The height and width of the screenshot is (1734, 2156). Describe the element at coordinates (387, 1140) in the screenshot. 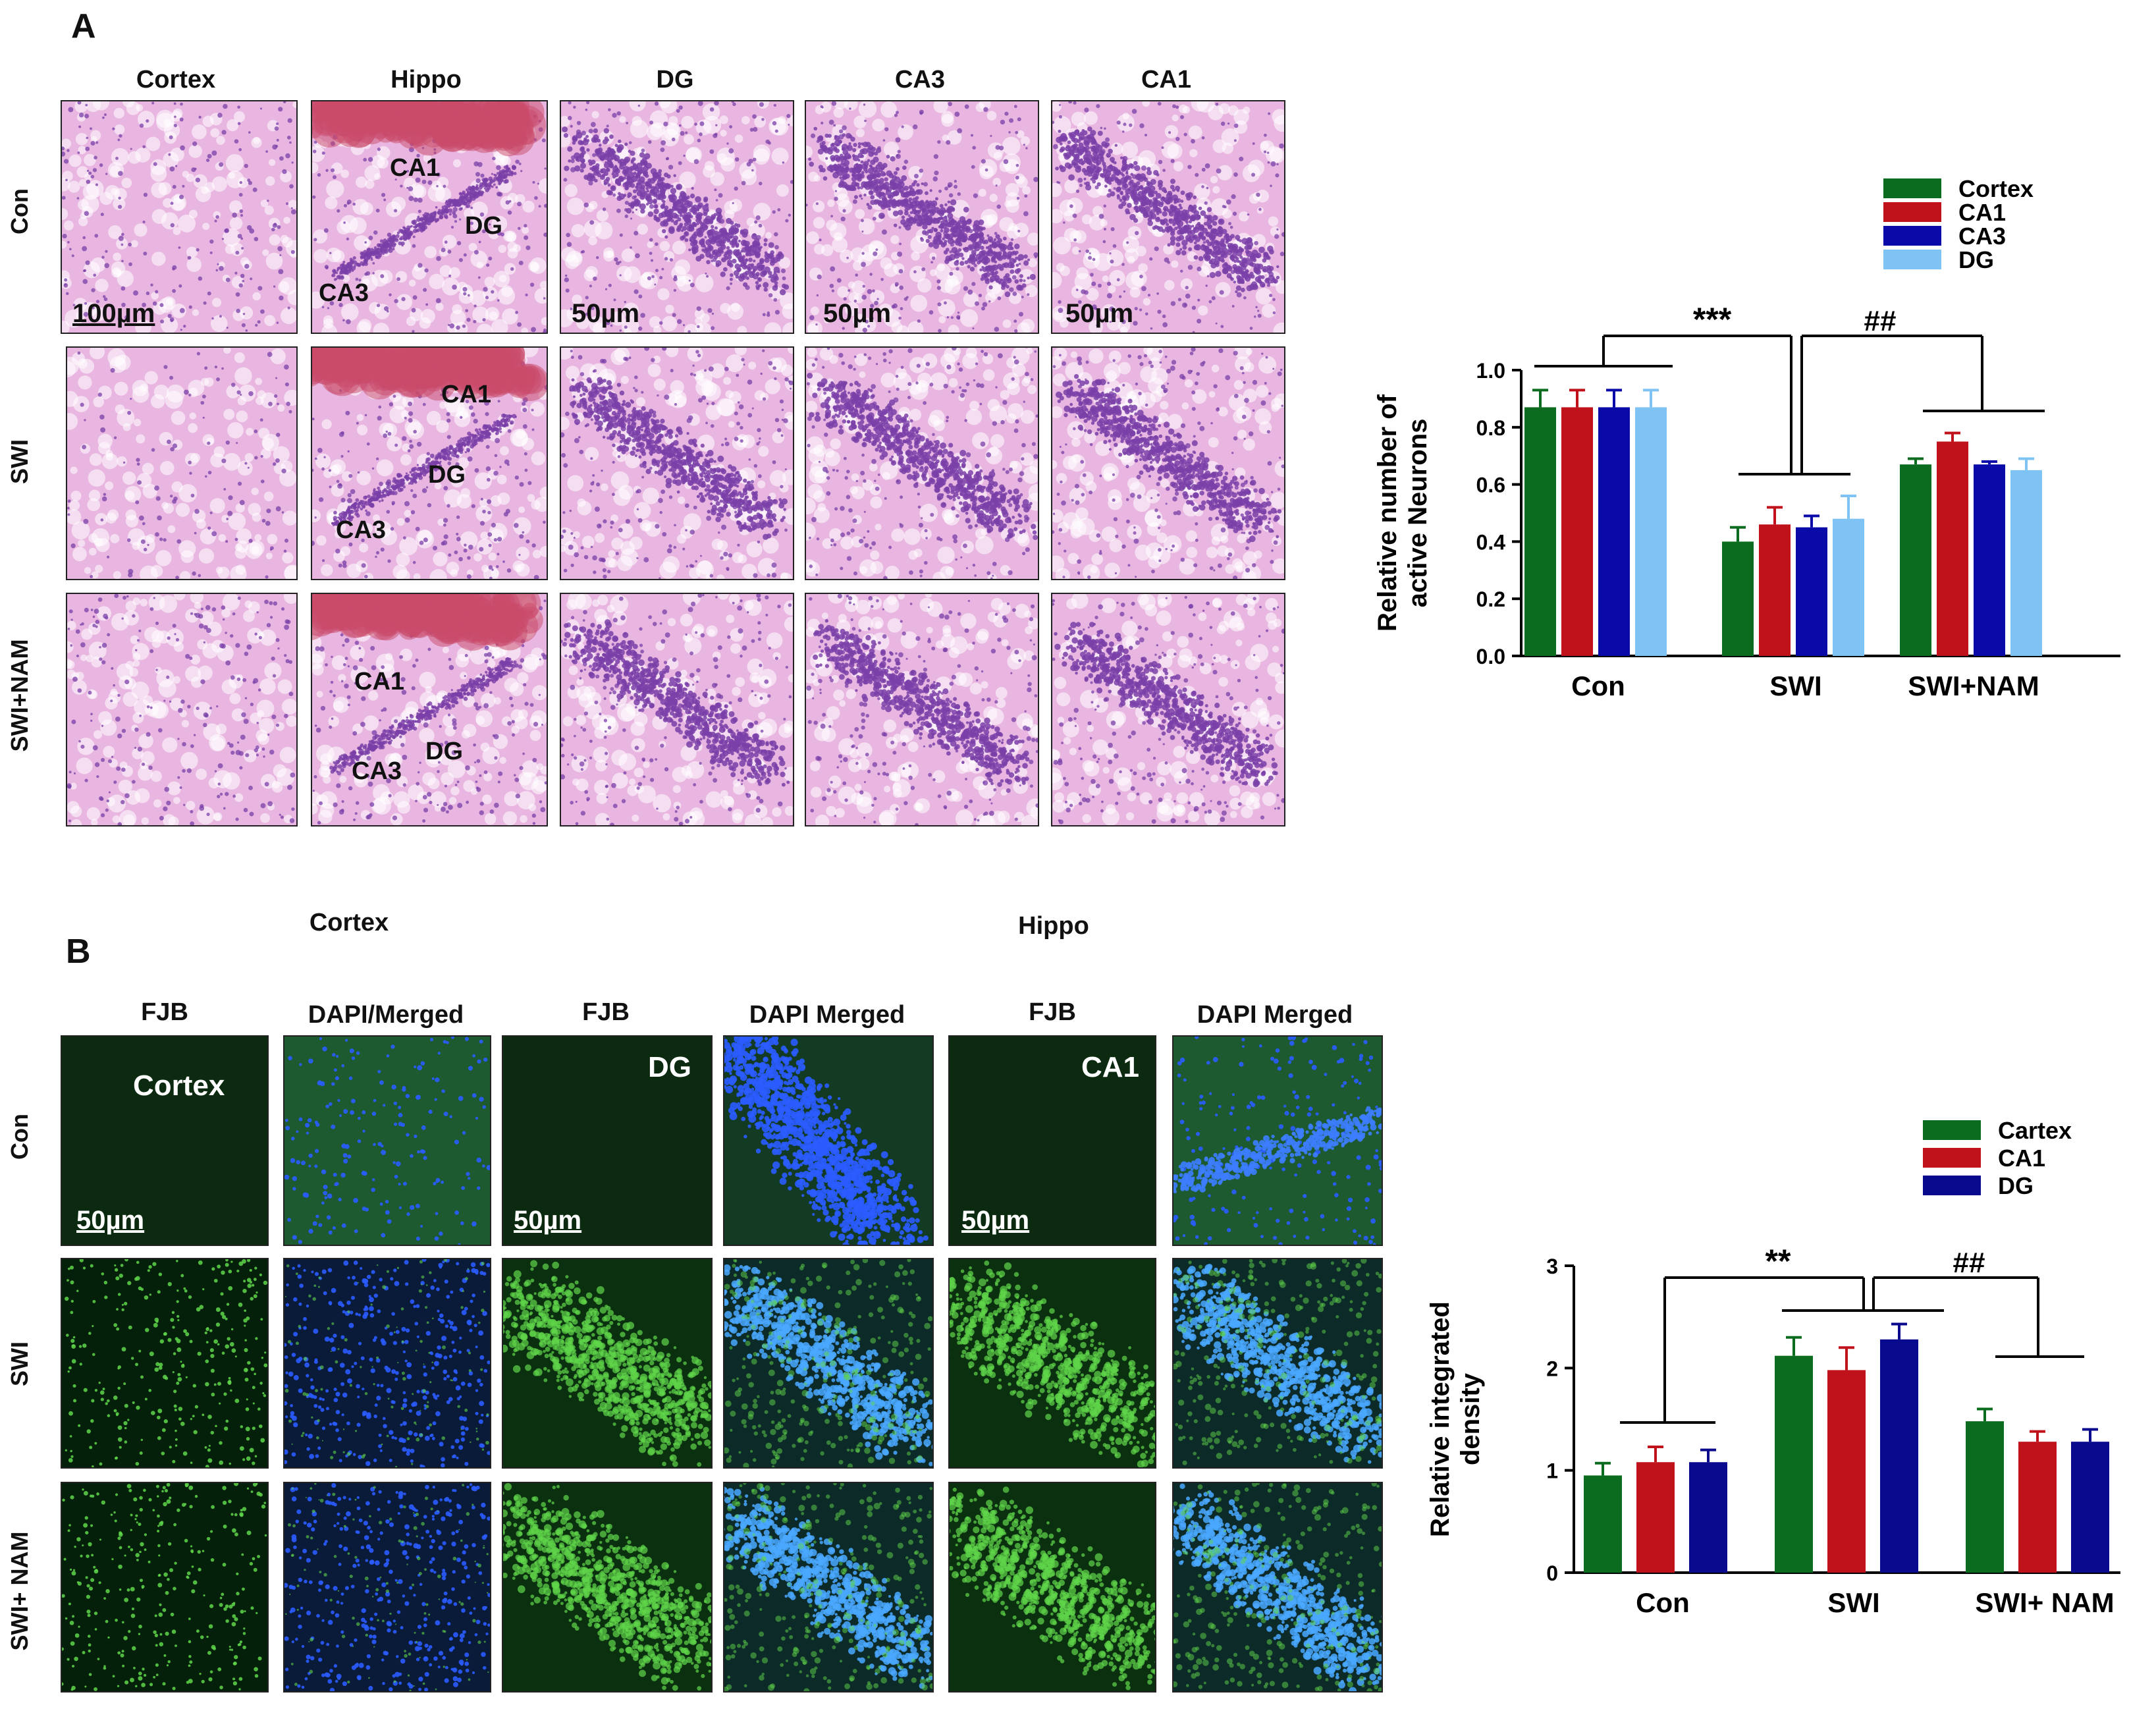

I see `fluorescence-con-cortex-dapi` at that location.